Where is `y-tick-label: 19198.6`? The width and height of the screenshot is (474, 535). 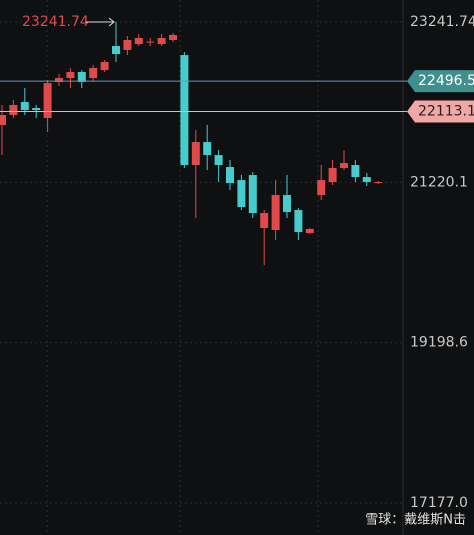
y-tick-label: 19198.6 is located at coordinates (439, 343).